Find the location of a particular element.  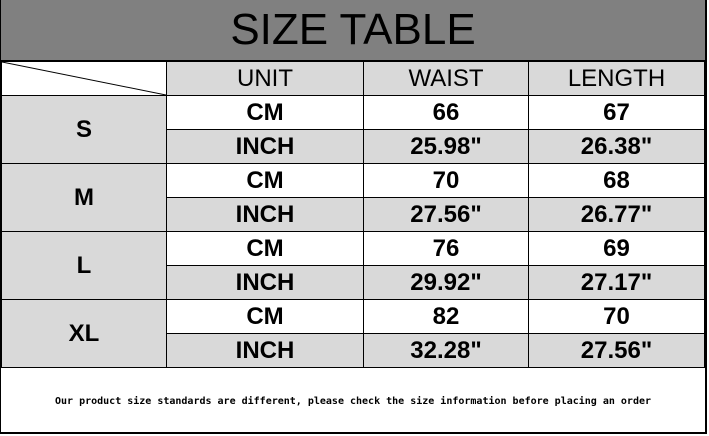

waist-cell: 32.28" is located at coordinates (446, 350).